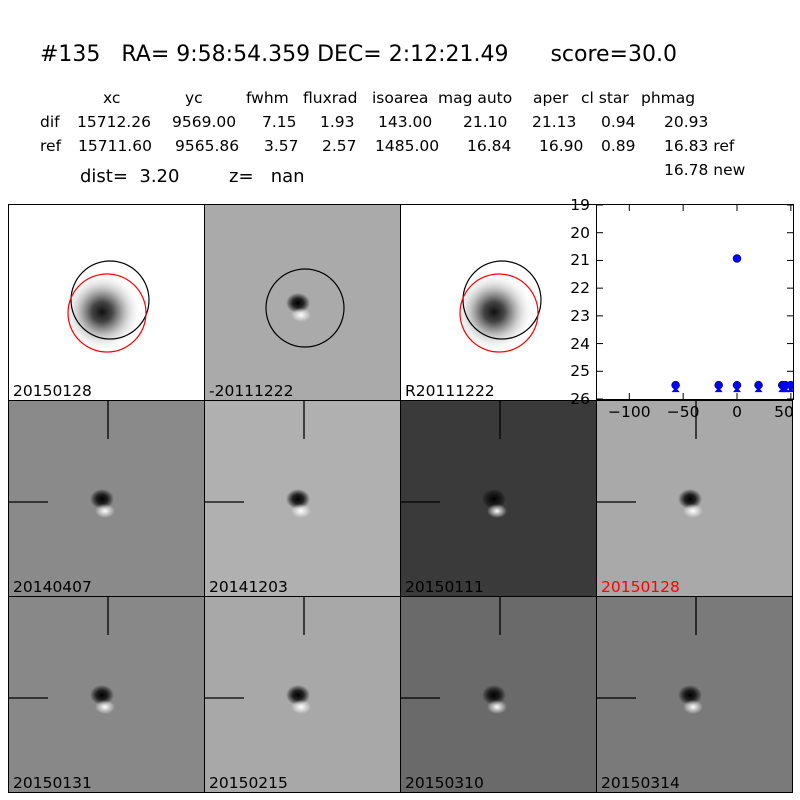 This screenshot has height=800, width=800. I want to click on stamp-panel: 20150131, so click(106, 694).